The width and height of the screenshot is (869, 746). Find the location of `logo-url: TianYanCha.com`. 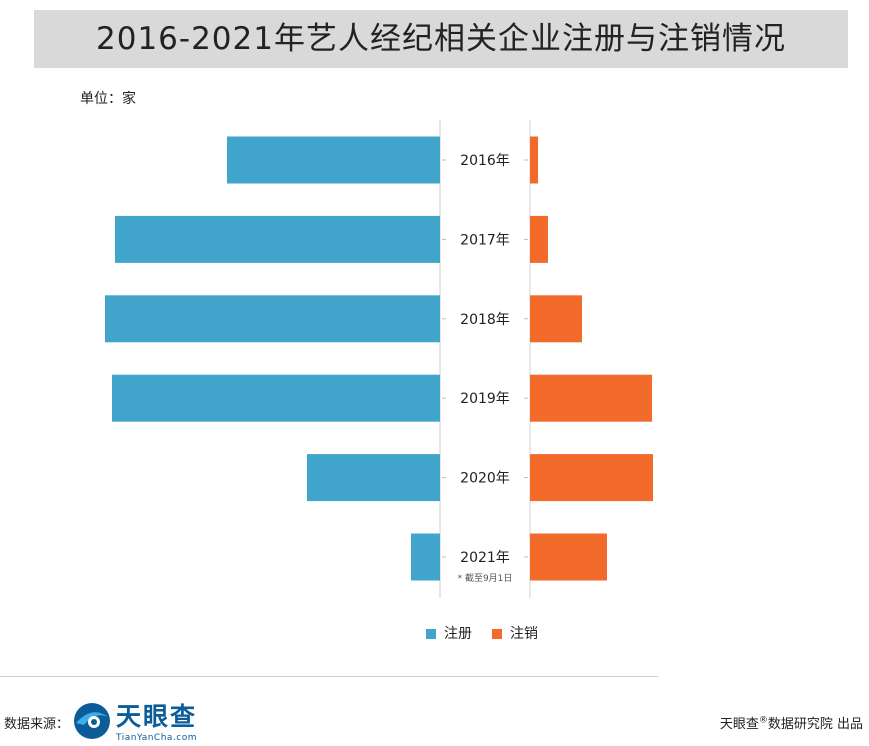

logo-url: TianYanCha.com is located at coordinates (157, 738).